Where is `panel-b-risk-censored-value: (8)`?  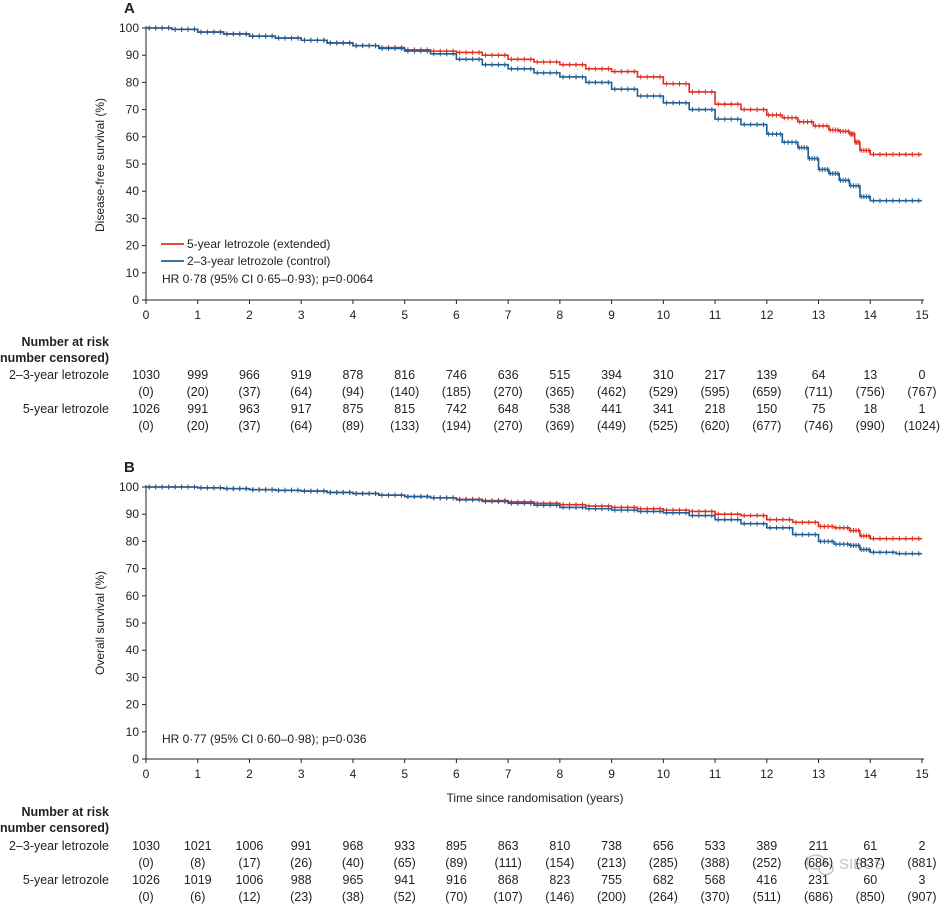
panel-b-risk-censored-value: (8) is located at coordinates (197, 863).